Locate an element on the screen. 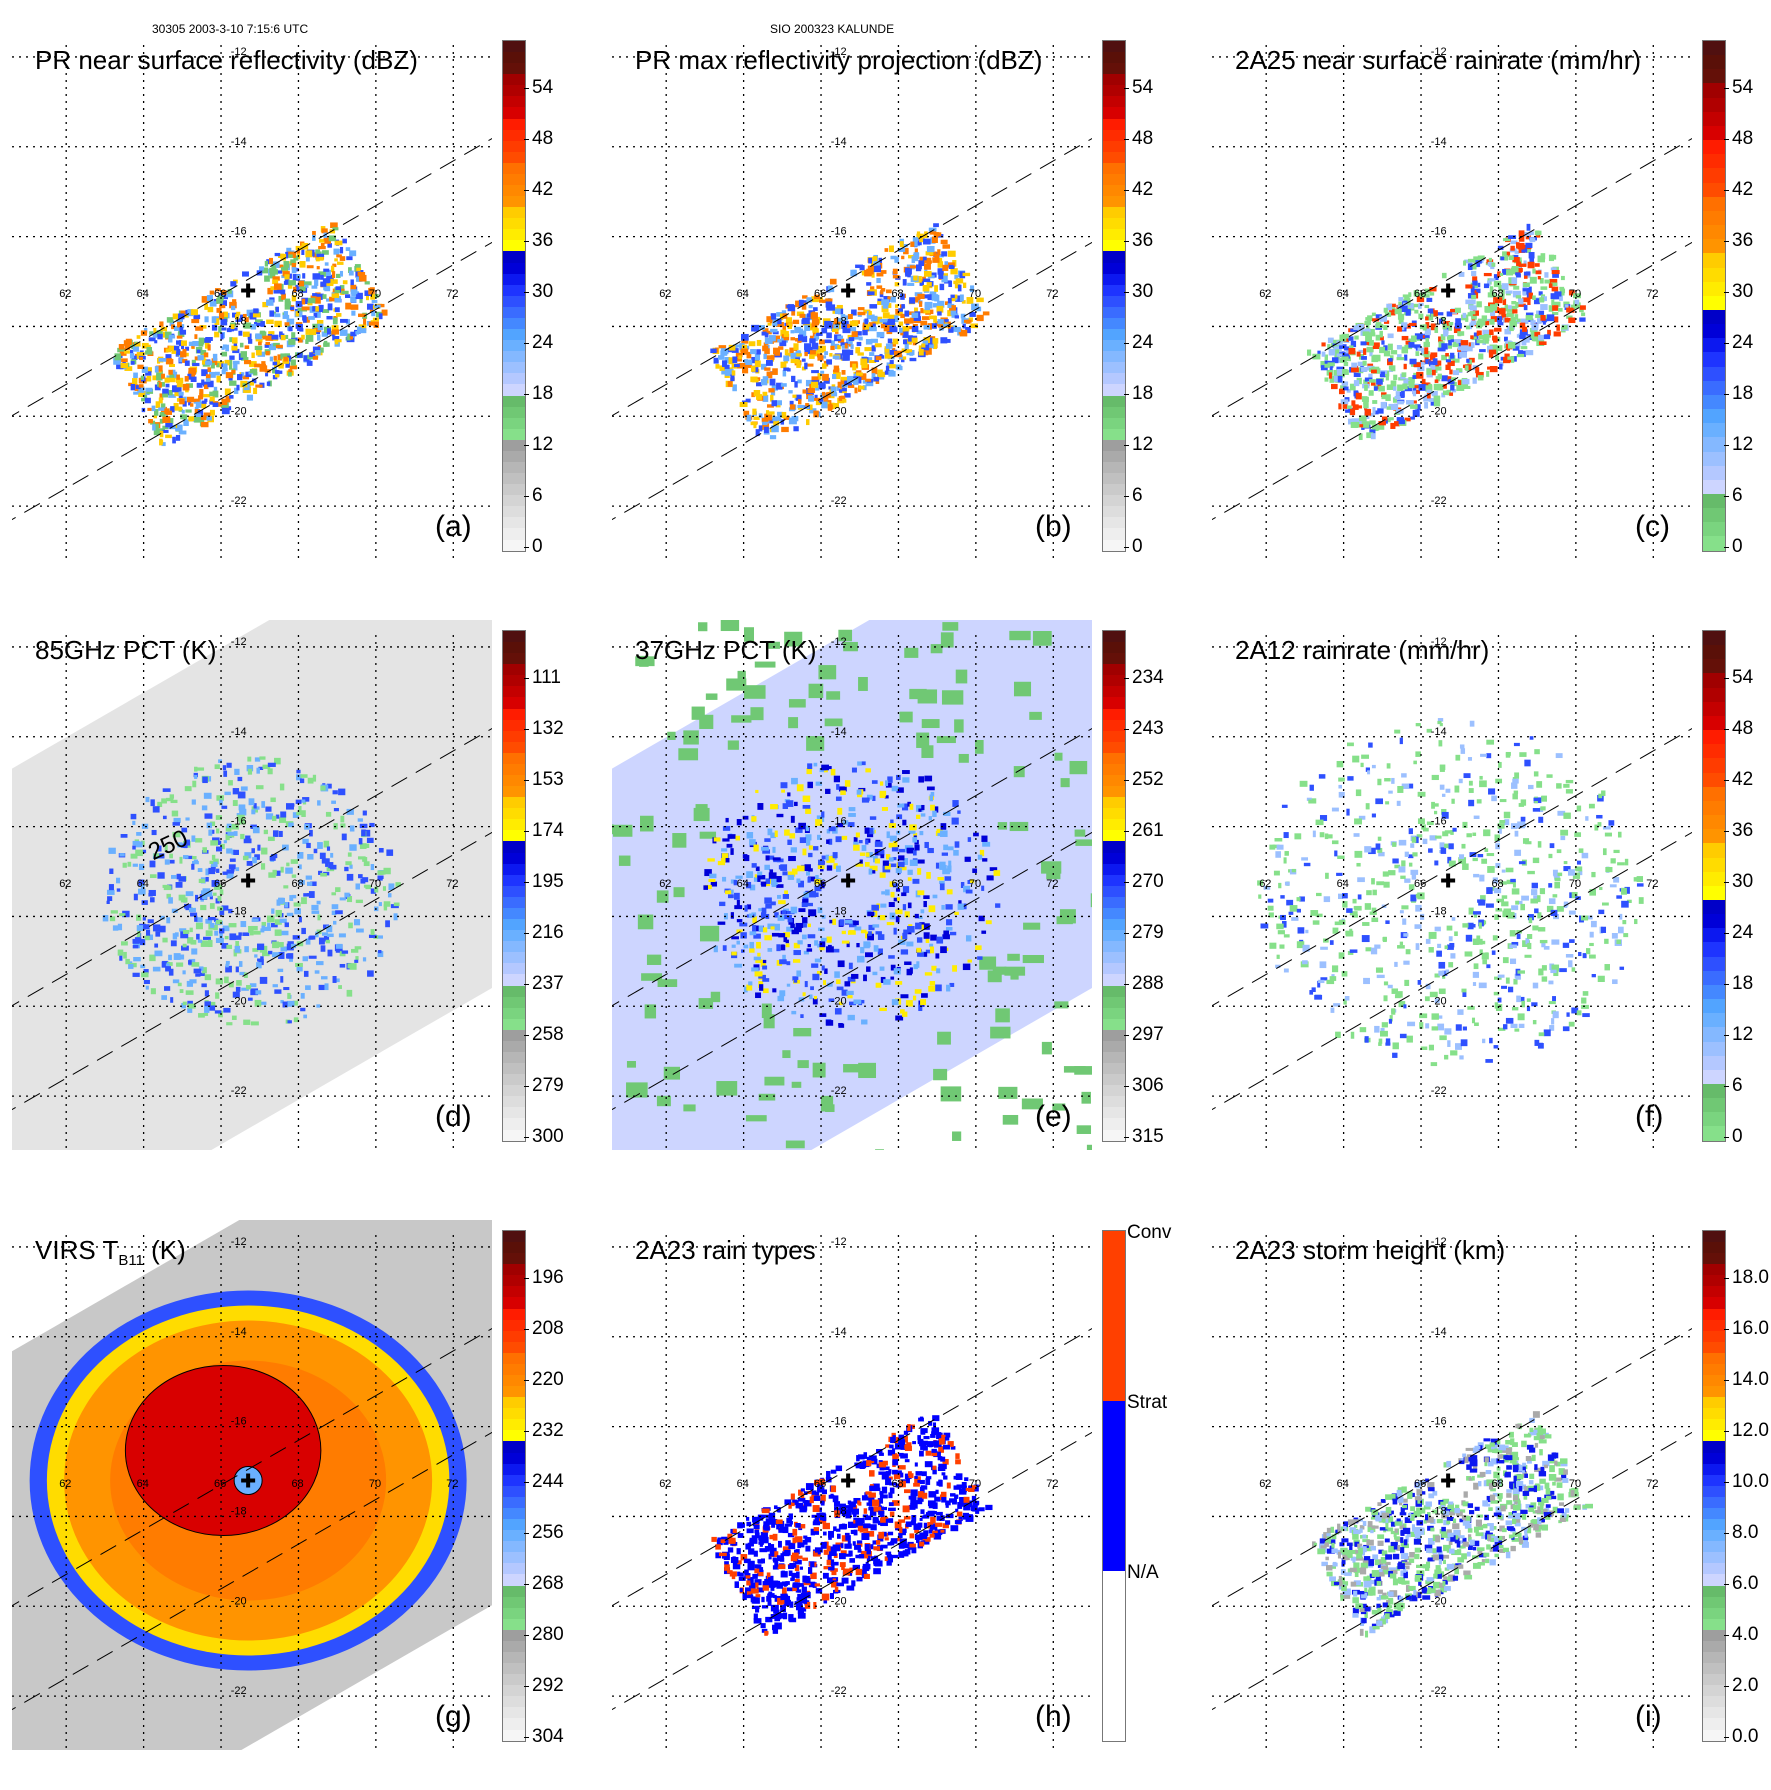 Image resolution: width=1771 pixels, height=1790 pixels. map-field-f is located at coordinates (1480, 905).